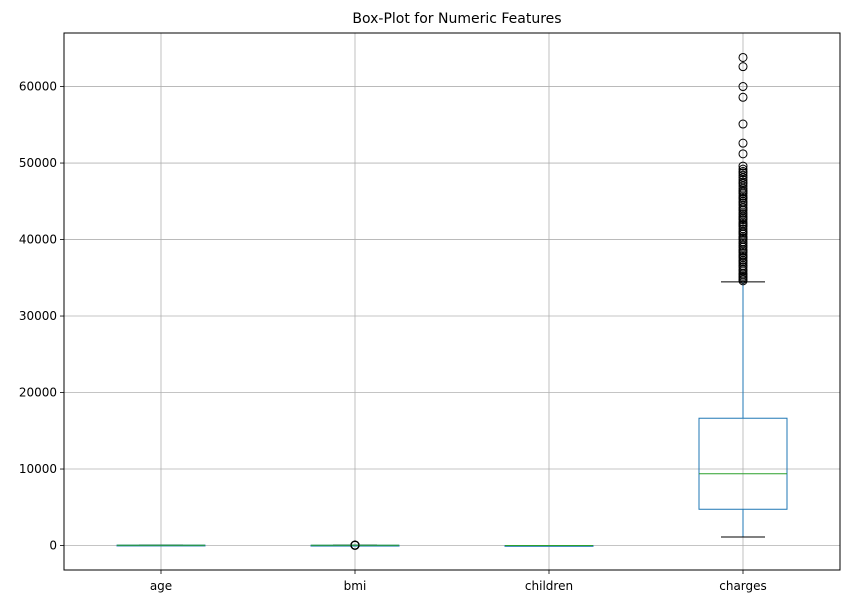 The width and height of the screenshot is (848, 605). What do you see at coordinates (743, 295) in the screenshot?
I see `box-charges` at bounding box center [743, 295].